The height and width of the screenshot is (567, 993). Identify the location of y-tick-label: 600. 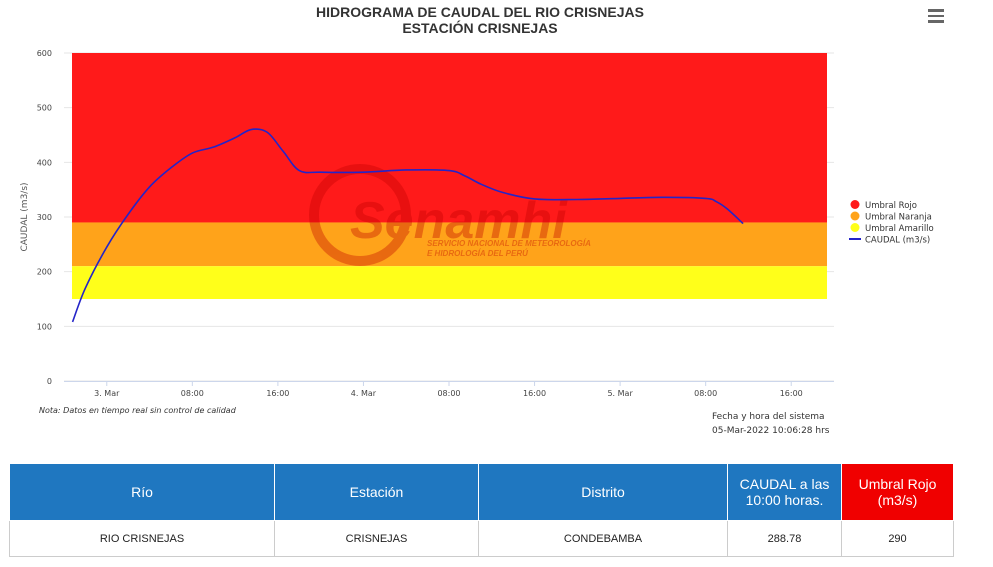
(44, 53).